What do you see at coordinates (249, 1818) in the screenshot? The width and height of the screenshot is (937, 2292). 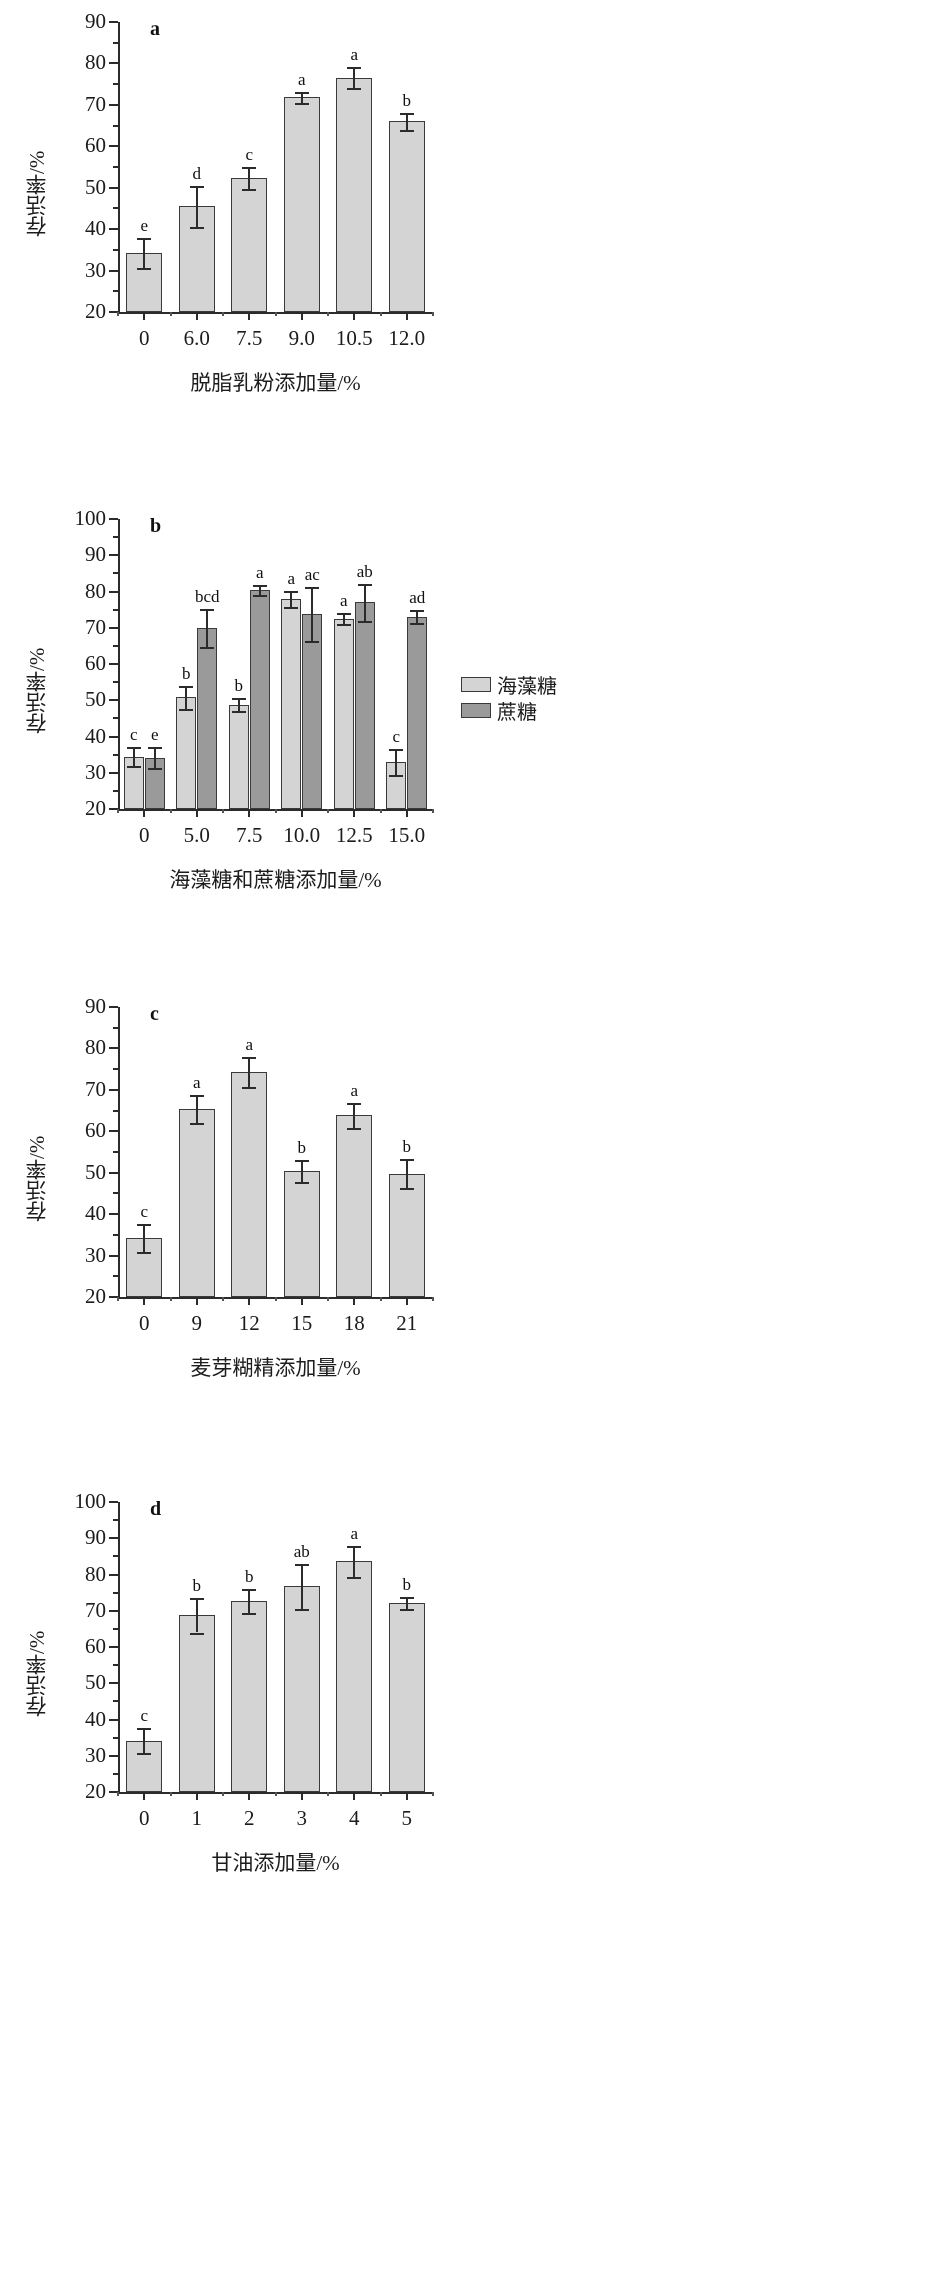 I see `x-tick-label: 2` at bounding box center [249, 1818].